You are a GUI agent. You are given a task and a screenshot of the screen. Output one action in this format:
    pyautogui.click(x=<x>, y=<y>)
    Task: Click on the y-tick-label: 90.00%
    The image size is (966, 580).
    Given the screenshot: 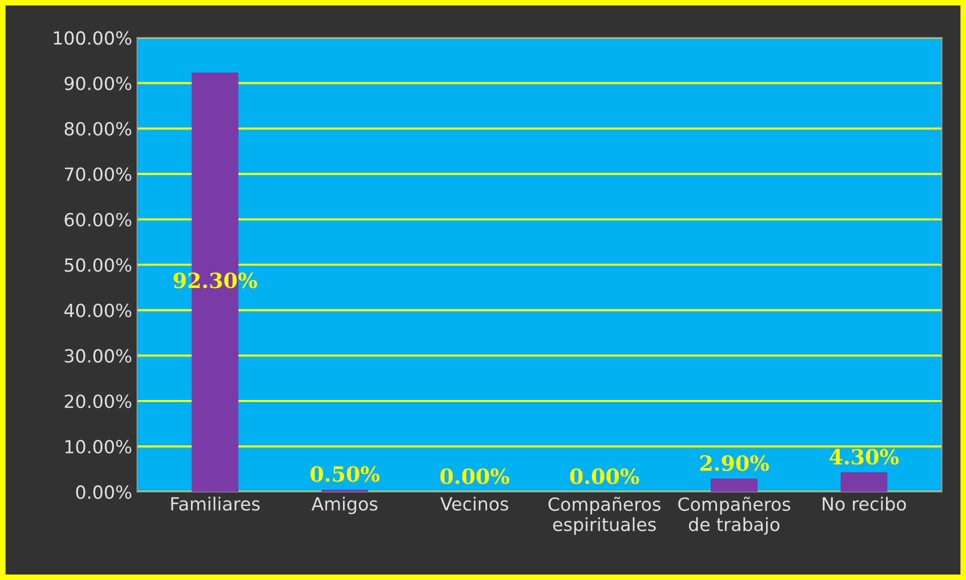 What is the action you would take?
    pyautogui.click(x=98, y=83)
    